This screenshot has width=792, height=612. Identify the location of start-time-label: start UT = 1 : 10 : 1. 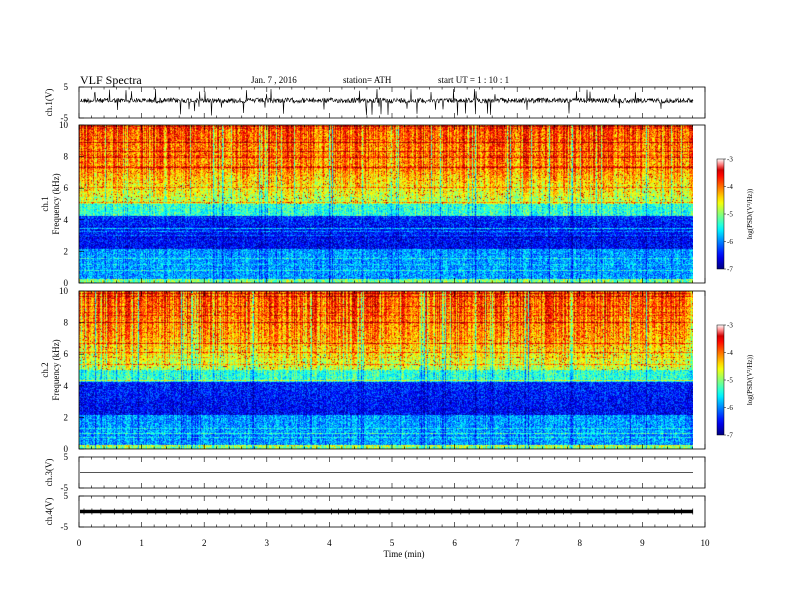
(473, 80).